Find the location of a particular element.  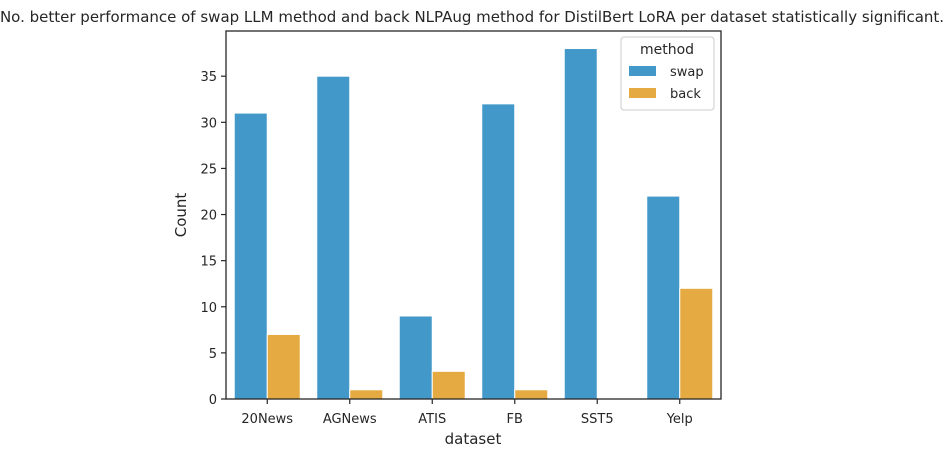

x-tick-label: AGNews is located at coordinates (350, 419).